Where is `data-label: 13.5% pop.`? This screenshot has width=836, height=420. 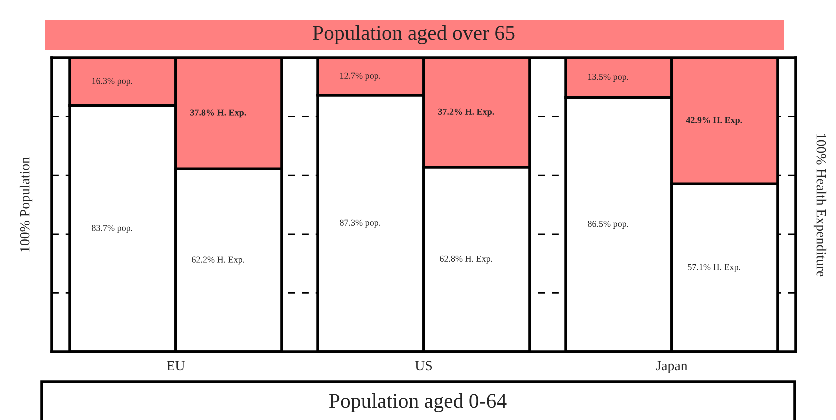 data-label: 13.5% pop. is located at coordinates (608, 78).